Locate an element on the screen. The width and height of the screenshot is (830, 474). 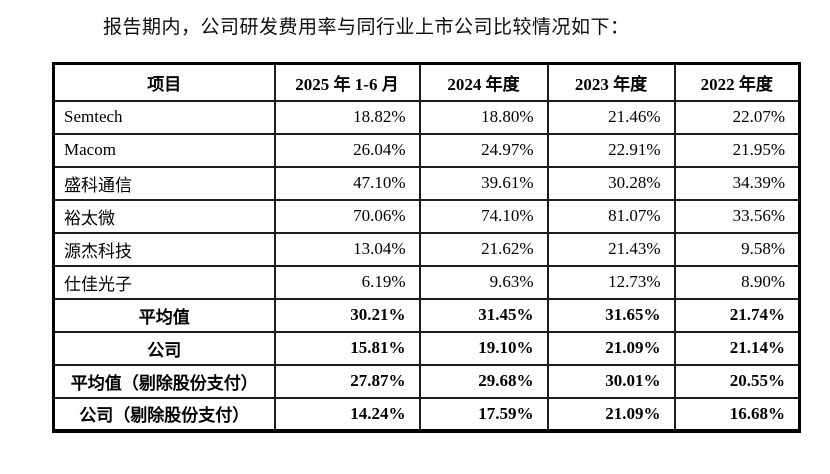
value-cell: 30.28% is located at coordinates (611, 183).